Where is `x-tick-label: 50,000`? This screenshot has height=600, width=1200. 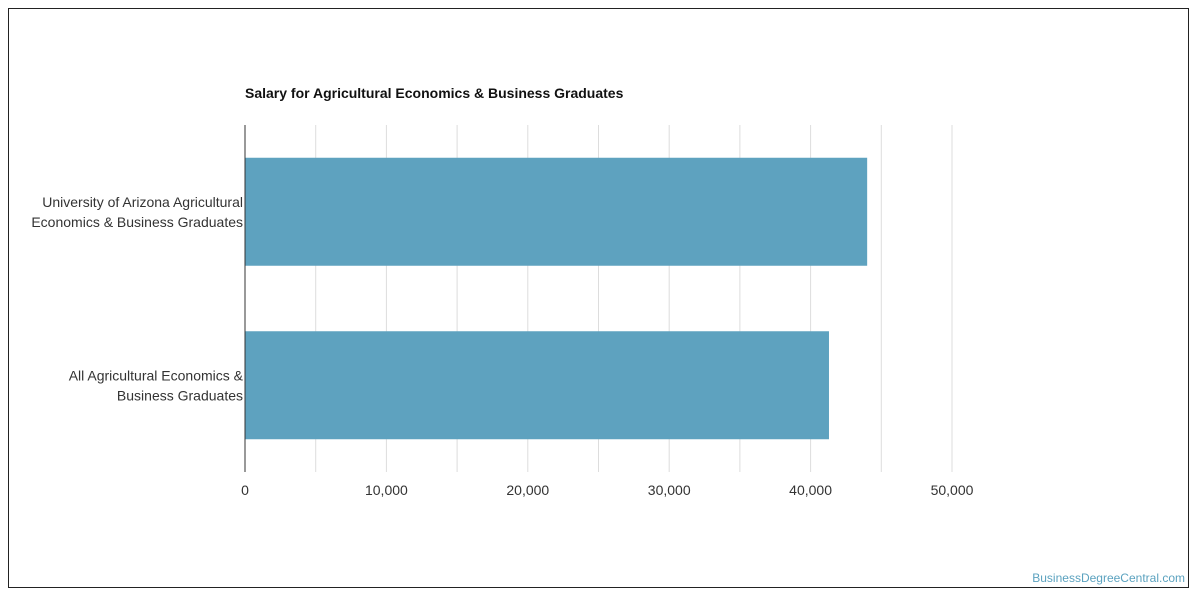 x-tick-label: 50,000 is located at coordinates (952, 490).